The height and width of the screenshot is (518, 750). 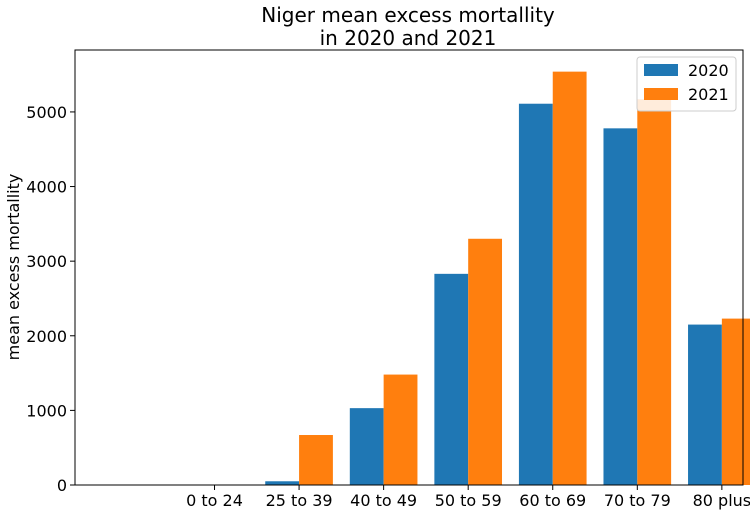 I want to click on y-tick-label-0: 0, so click(x=62, y=485).